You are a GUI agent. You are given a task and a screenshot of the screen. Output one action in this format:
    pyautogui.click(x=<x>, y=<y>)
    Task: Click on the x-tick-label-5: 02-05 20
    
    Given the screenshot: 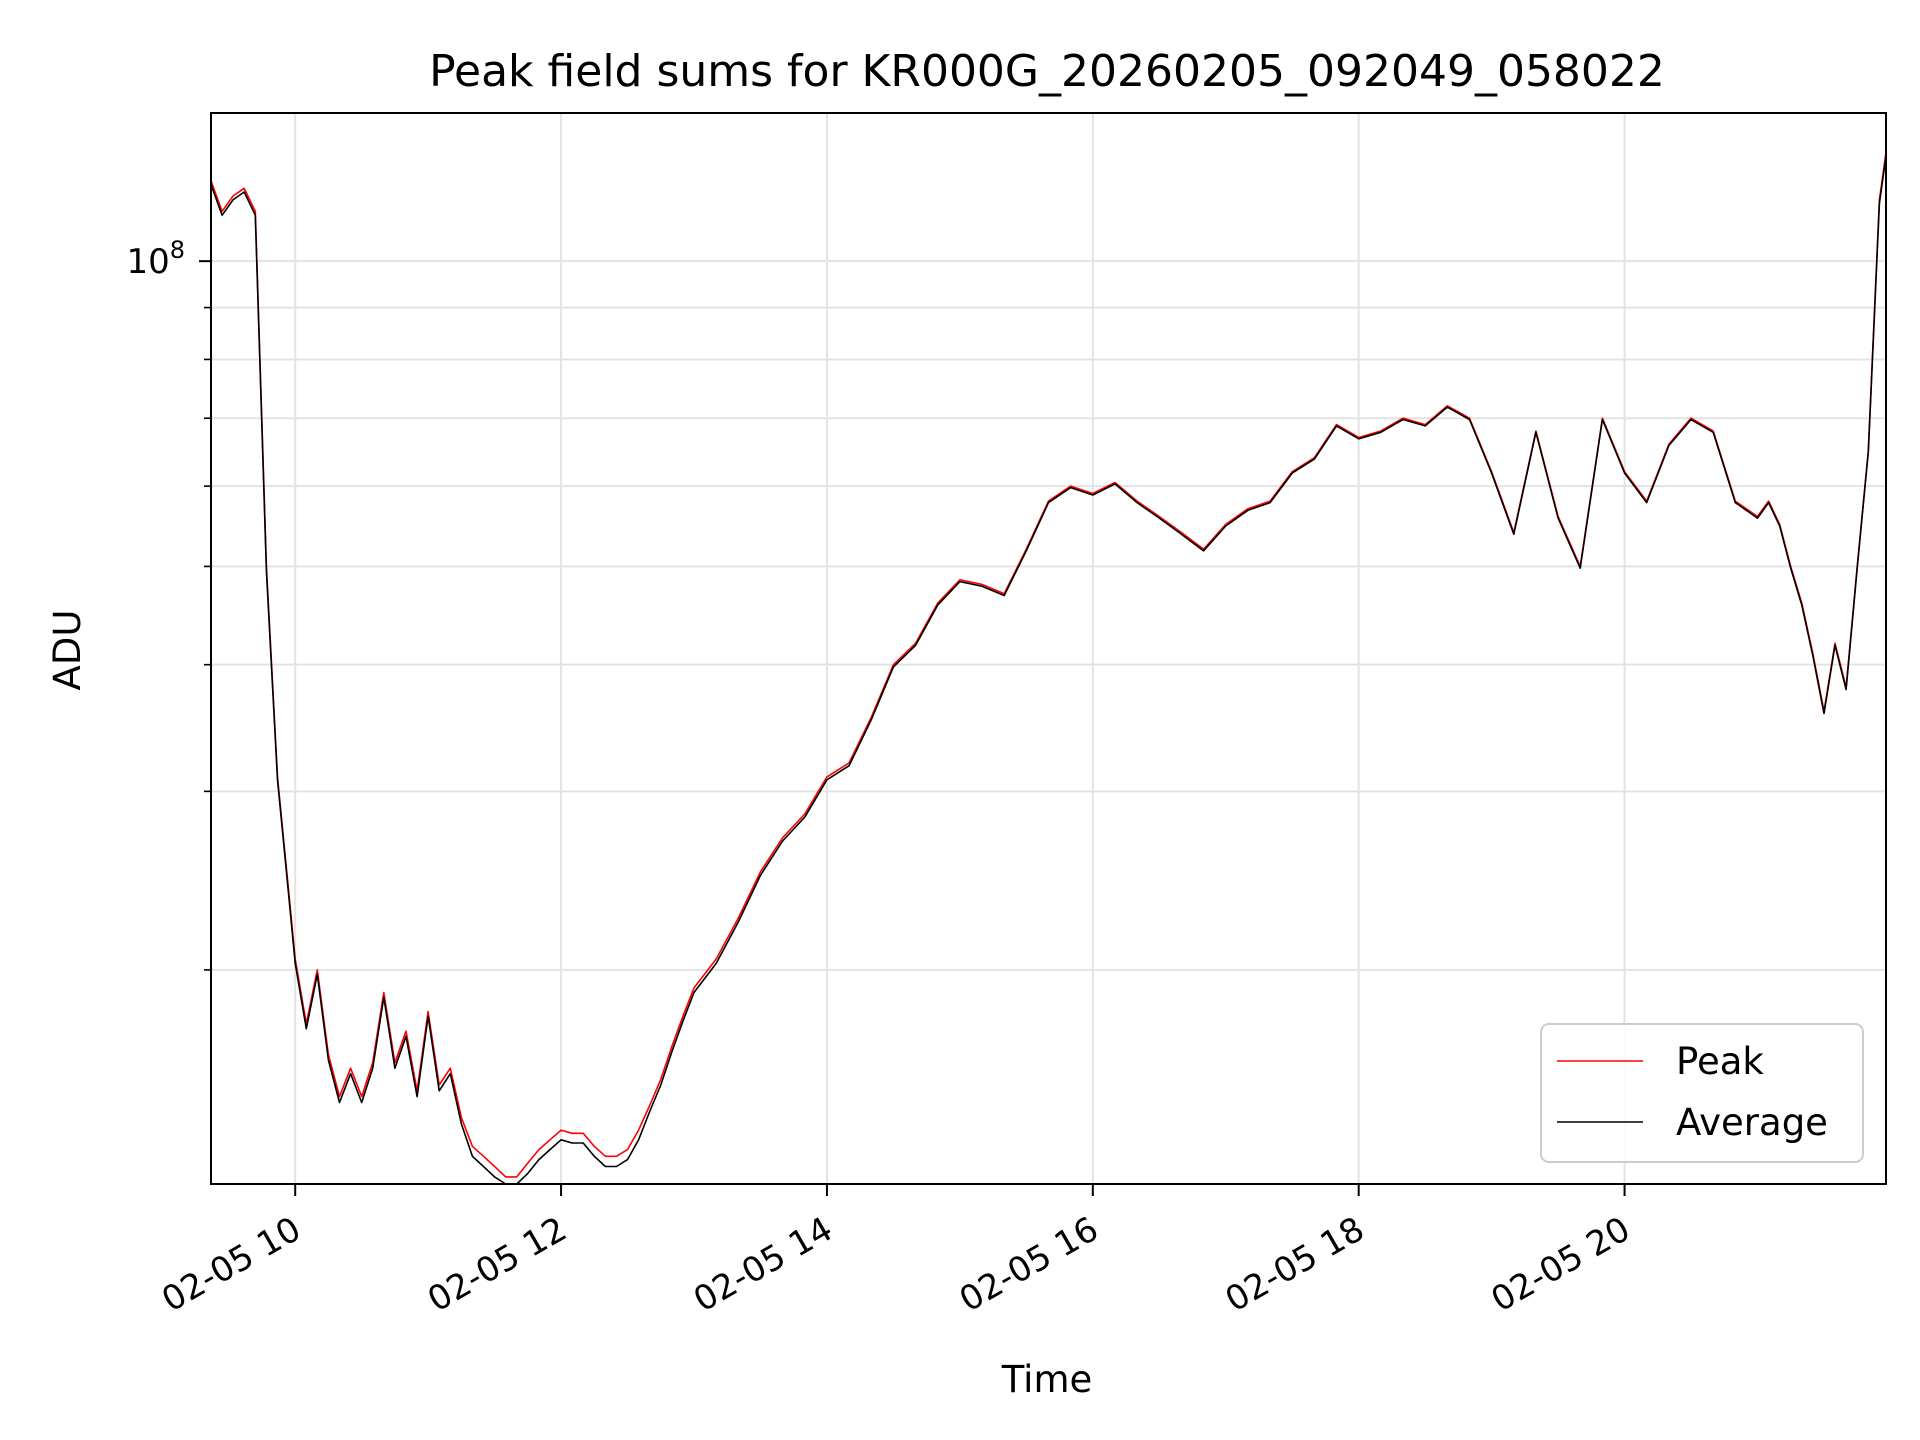 What is the action you would take?
    pyautogui.click(x=1561, y=1264)
    